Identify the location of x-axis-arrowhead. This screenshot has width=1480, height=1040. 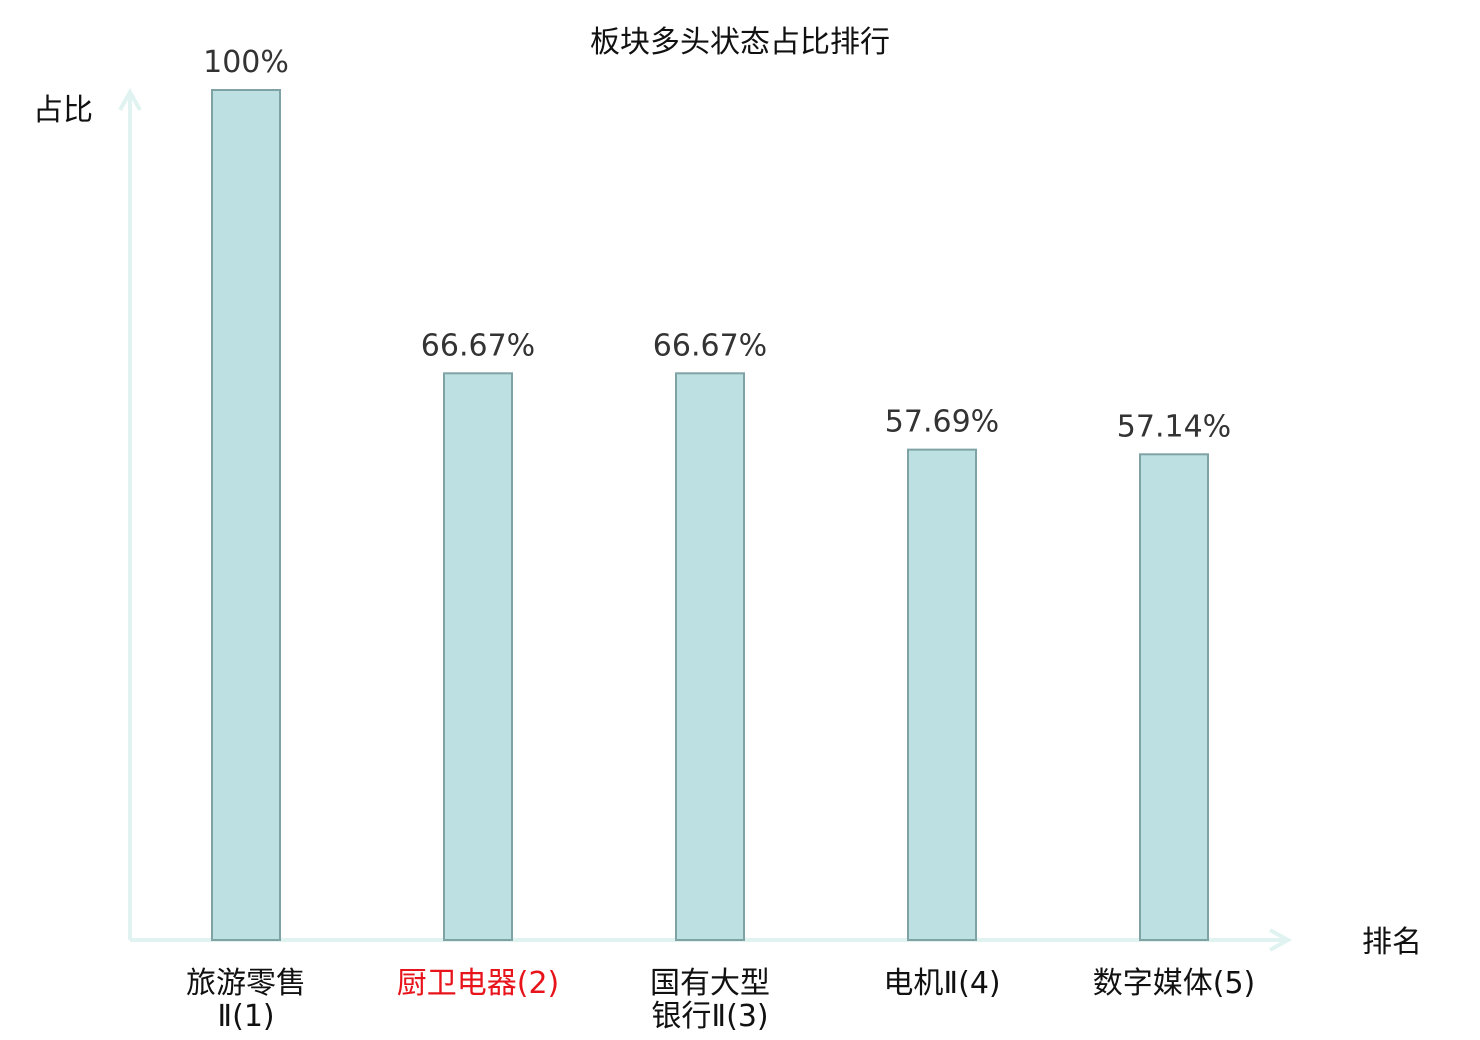
(1281, 940).